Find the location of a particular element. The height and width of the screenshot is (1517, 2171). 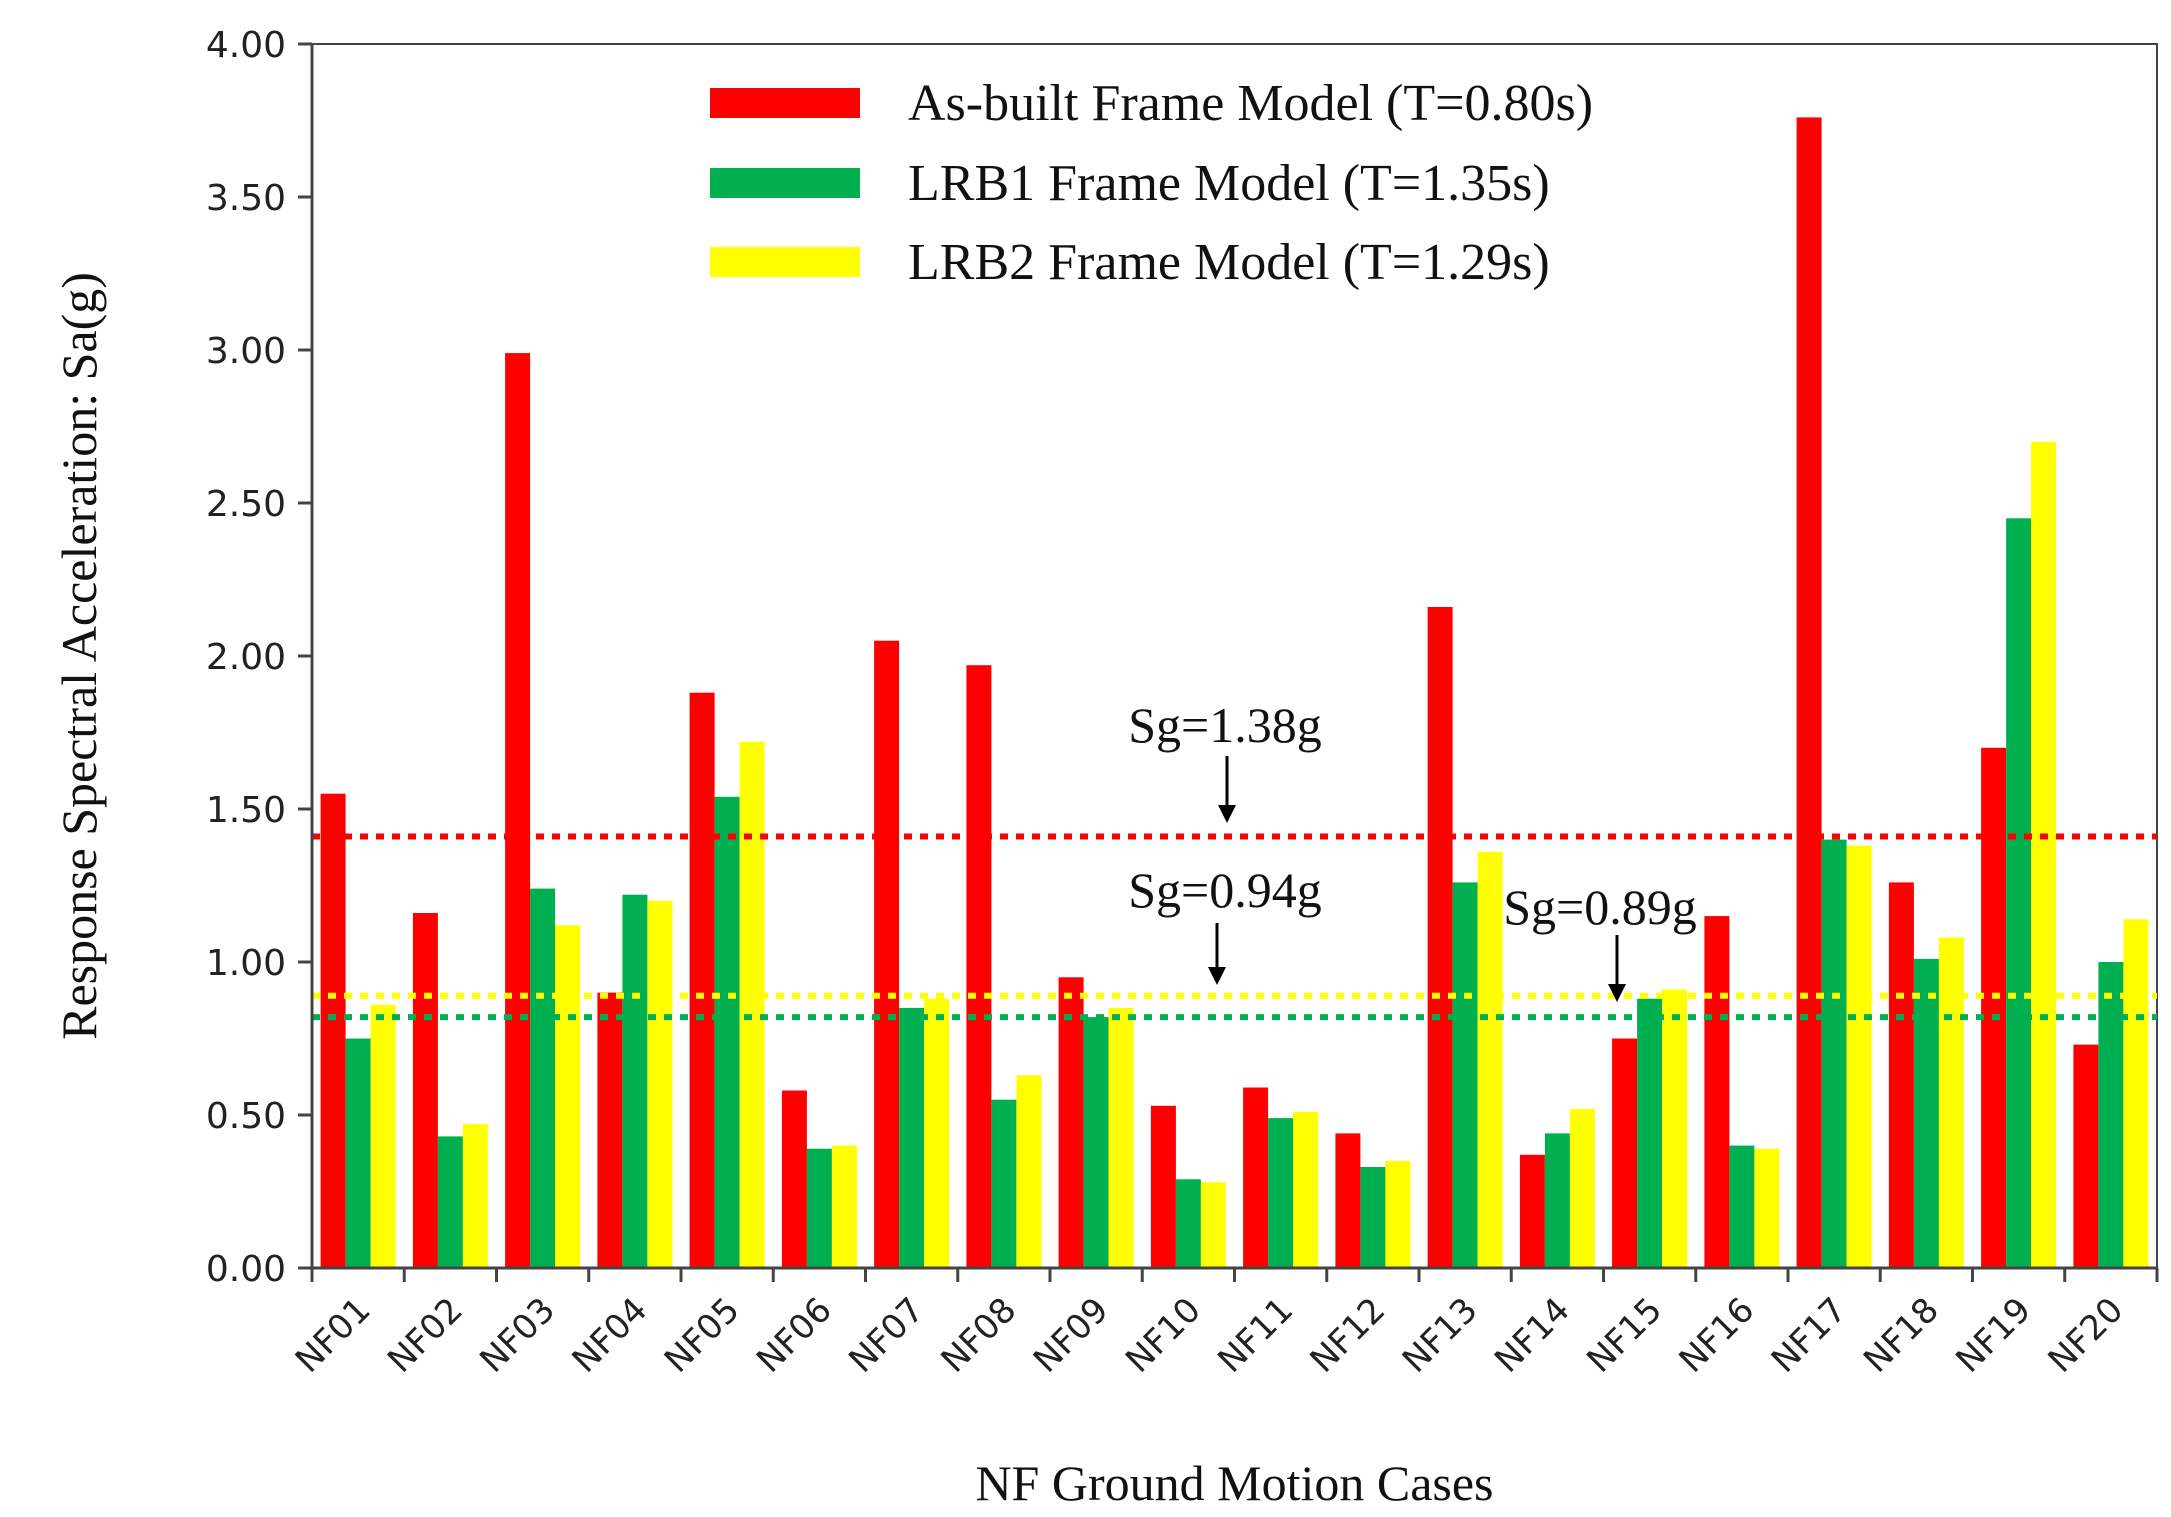

x-tick-label: NF19 is located at coordinates (1993, 1335).